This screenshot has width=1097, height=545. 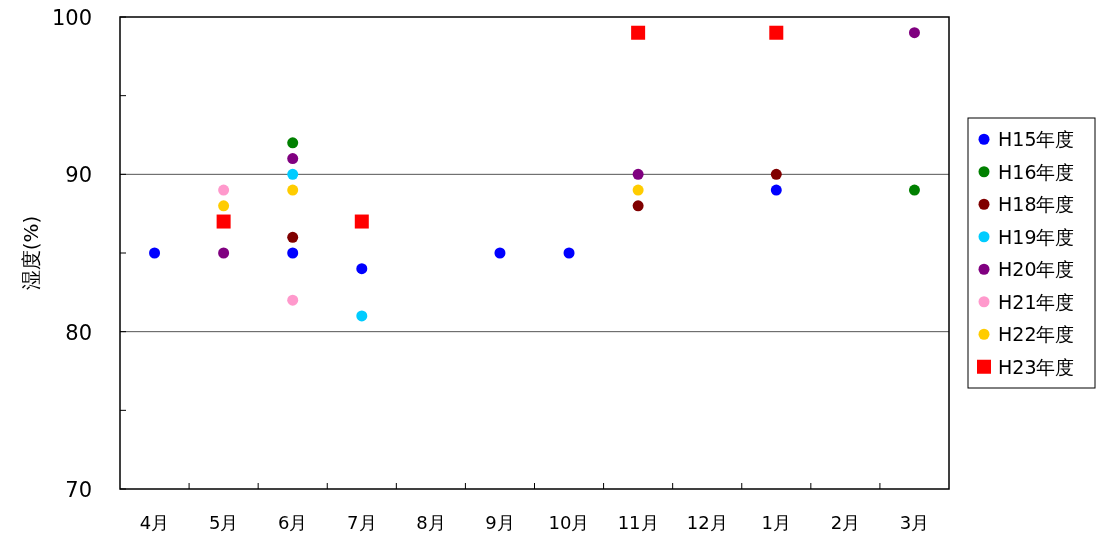 I want to click on y-axis-title: 湿度(%), so click(x=31, y=253).